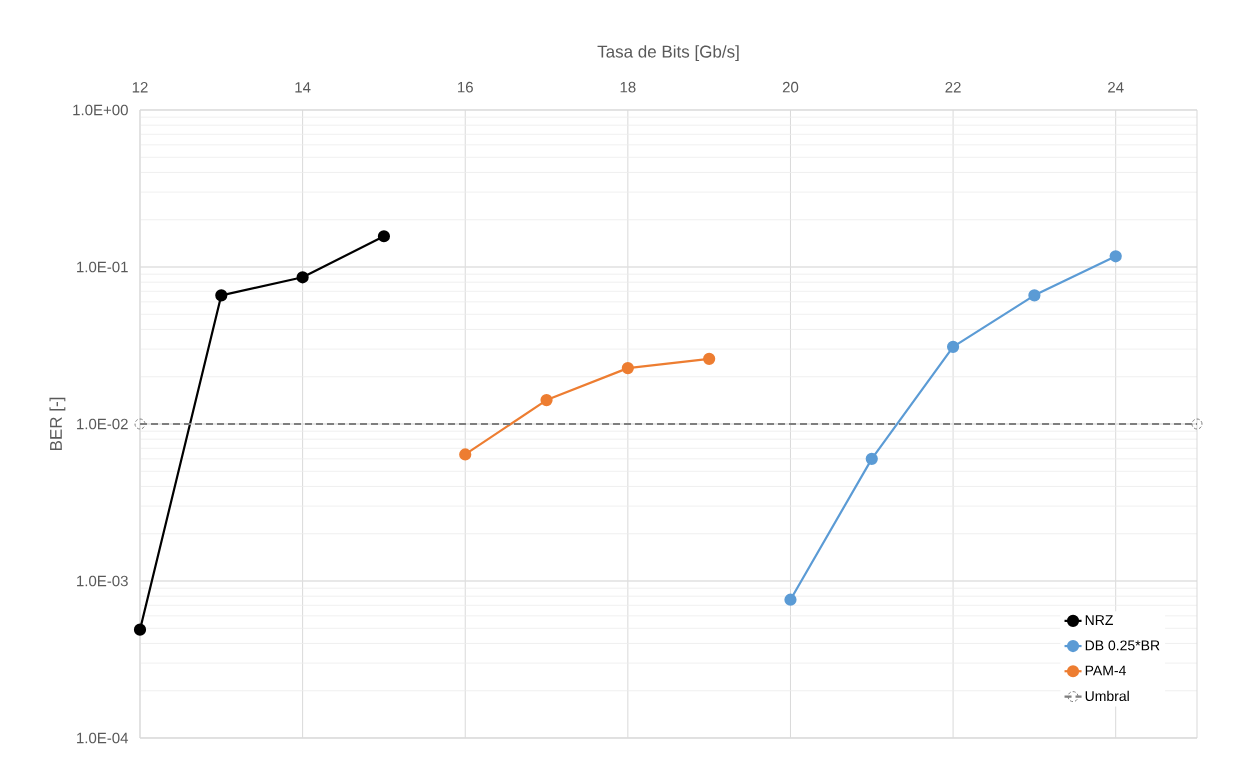  I want to click on y-tick-label: 1.0E-02, so click(102, 424).